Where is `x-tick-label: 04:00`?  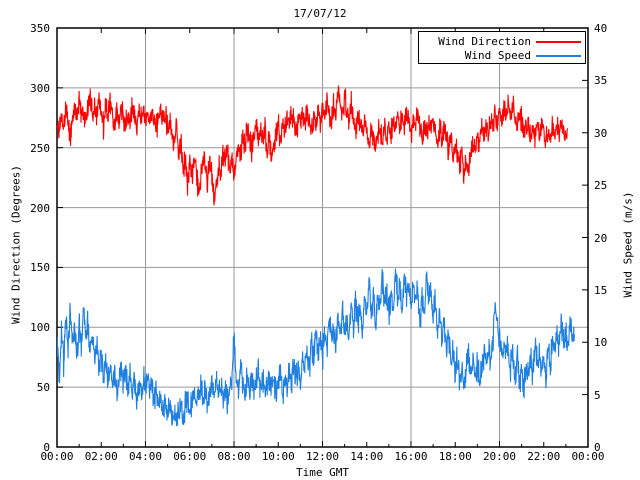
x-tick-label: 04:00 is located at coordinates (145, 456).